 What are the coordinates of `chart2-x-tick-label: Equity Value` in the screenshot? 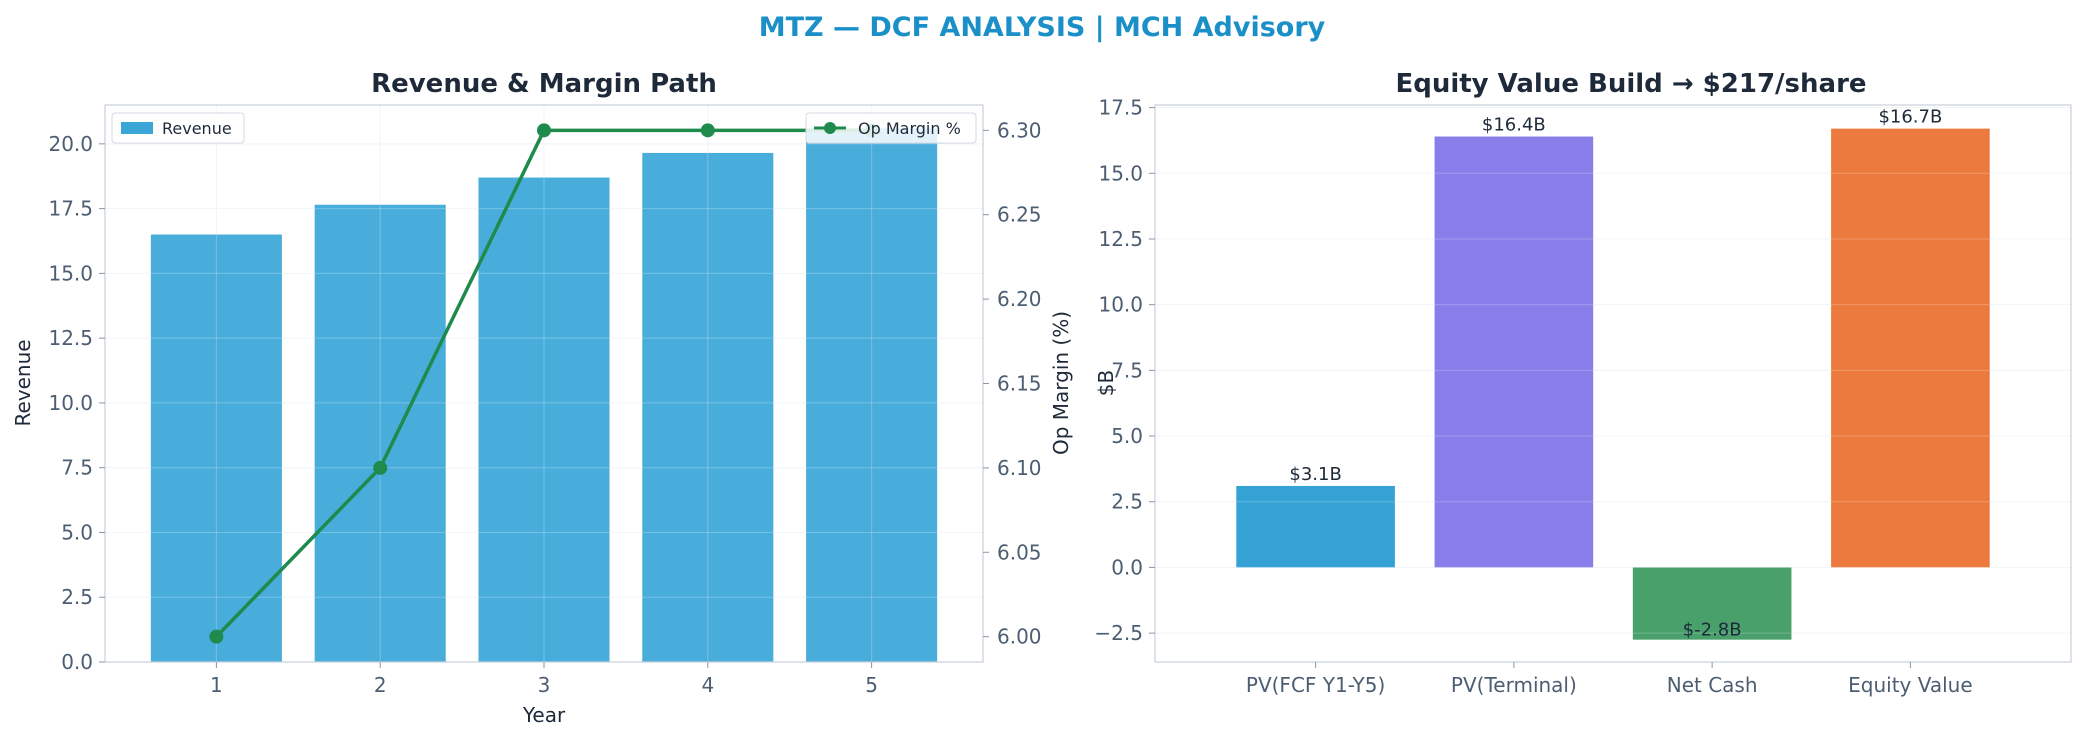 It's located at (1910, 685).